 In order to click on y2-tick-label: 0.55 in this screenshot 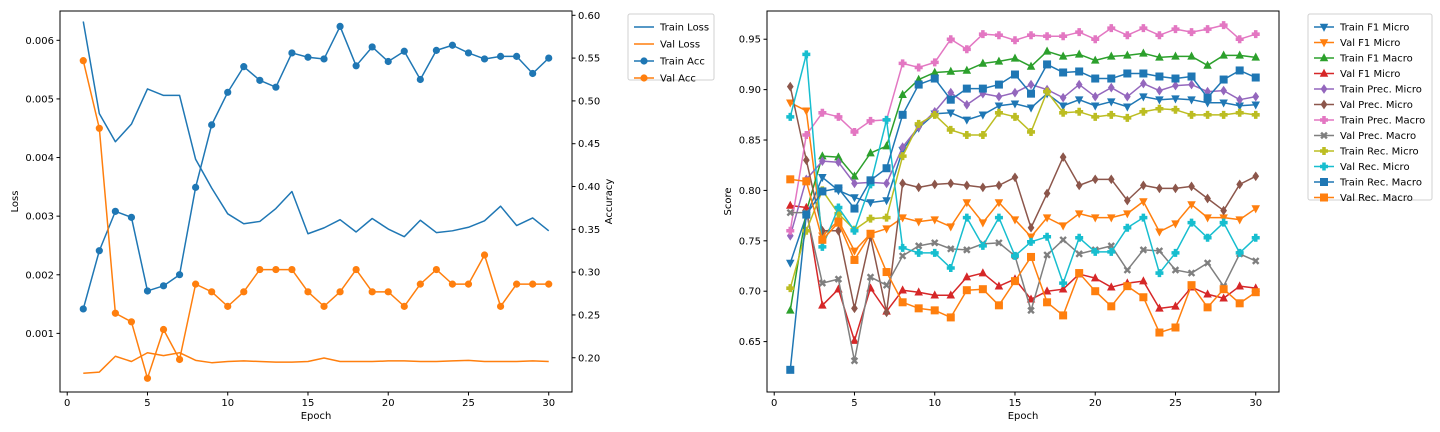, I will do `click(589, 59)`.